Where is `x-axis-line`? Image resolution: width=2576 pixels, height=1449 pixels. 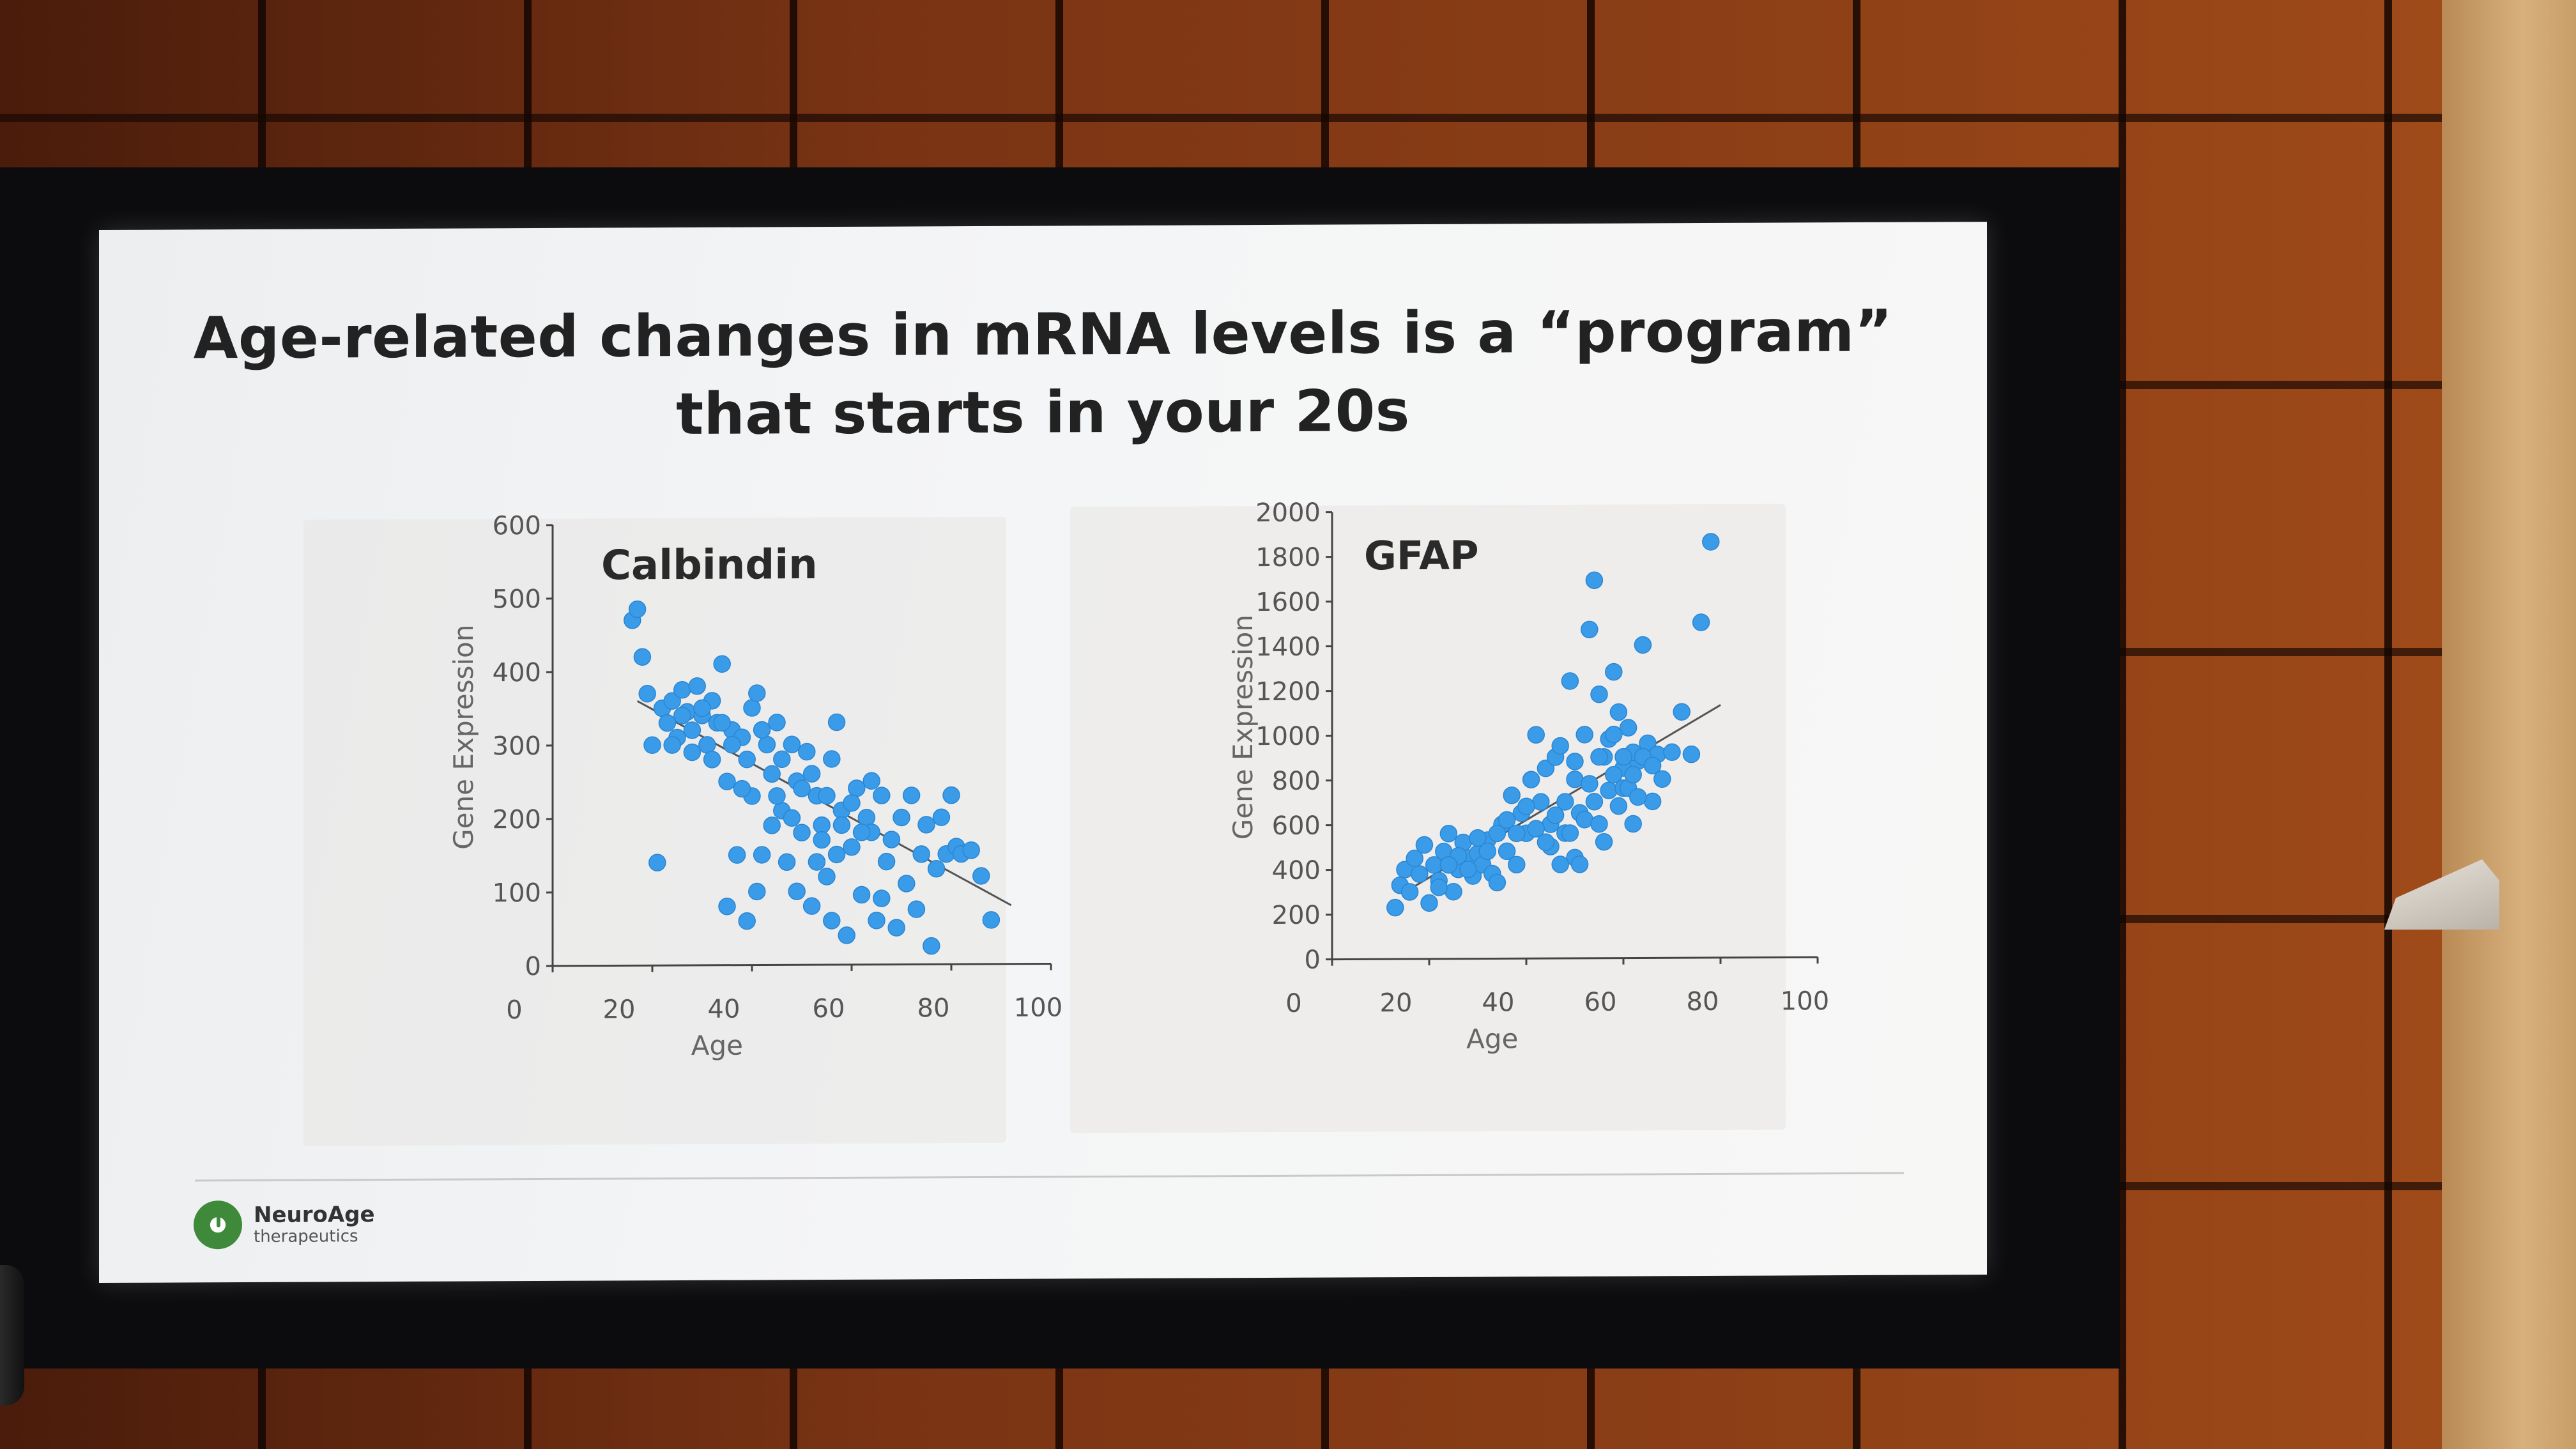 x-axis-line is located at coordinates (1575, 958).